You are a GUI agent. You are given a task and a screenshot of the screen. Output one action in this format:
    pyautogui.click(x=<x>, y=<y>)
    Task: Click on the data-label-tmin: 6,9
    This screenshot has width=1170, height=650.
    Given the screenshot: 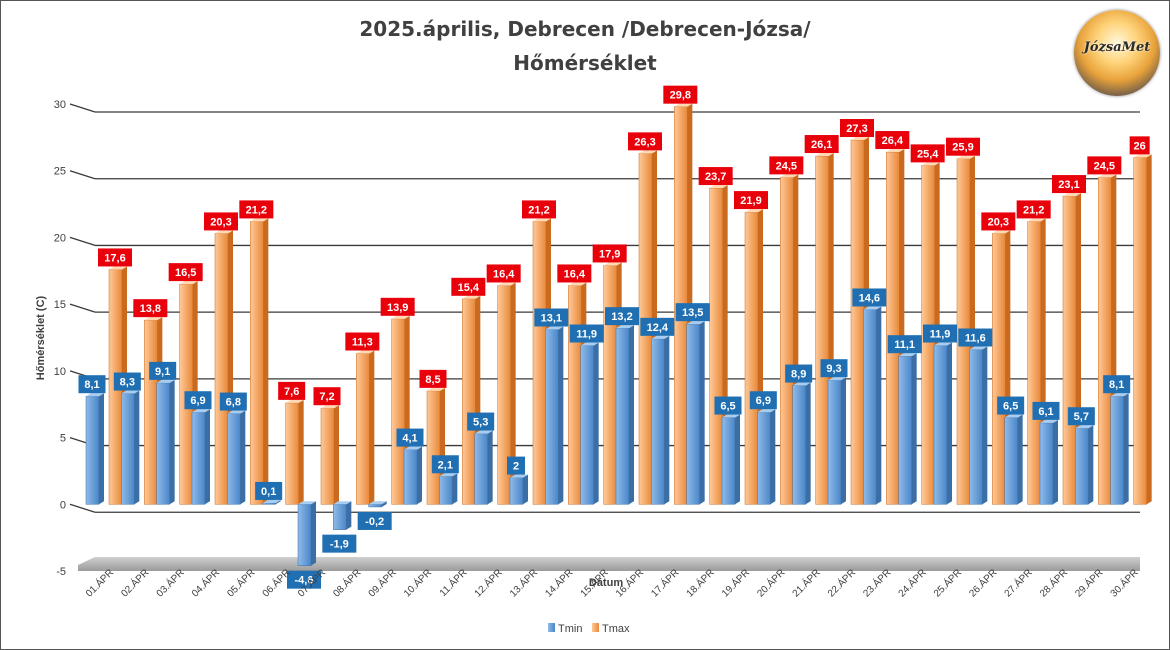 What is the action you would take?
    pyautogui.click(x=763, y=401)
    